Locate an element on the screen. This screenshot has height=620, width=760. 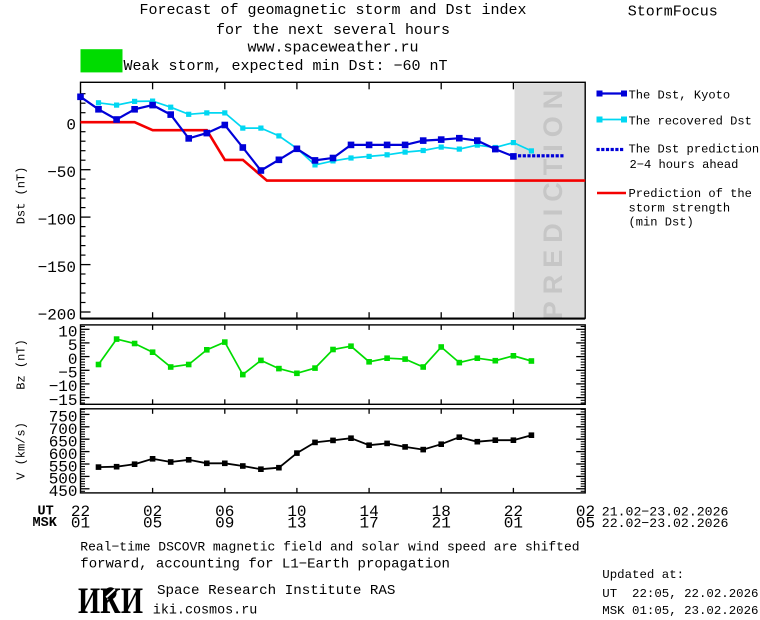
svg-text: Updated at: is located at coordinates (643, 575).